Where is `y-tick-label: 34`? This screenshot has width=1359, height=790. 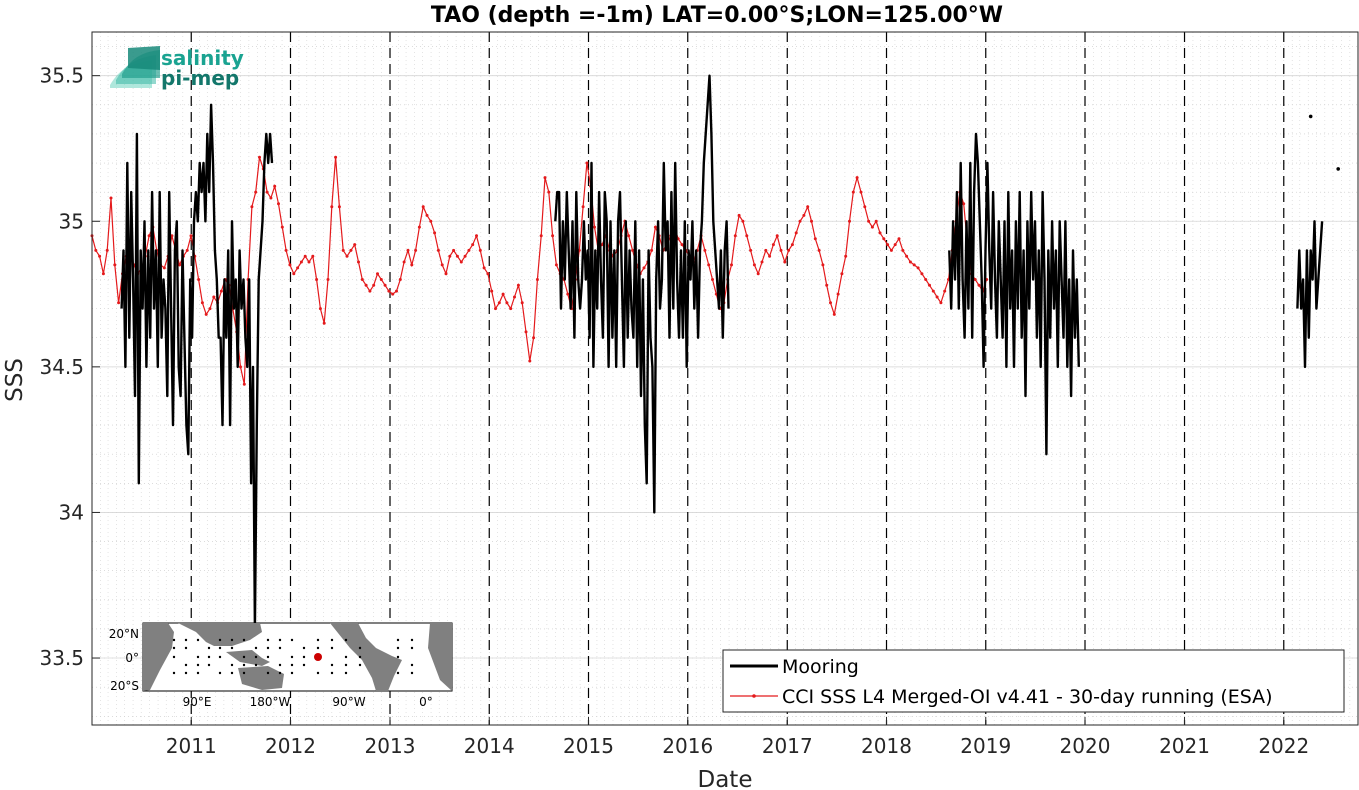 y-tick-label: 34 is located at coordinates (71, 512).